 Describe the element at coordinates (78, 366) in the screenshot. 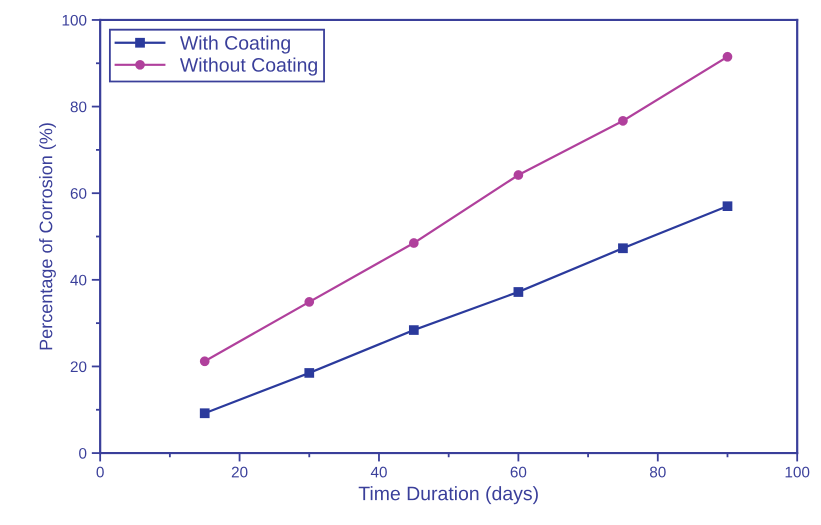

I see `y-tick-label: 20` at that location.